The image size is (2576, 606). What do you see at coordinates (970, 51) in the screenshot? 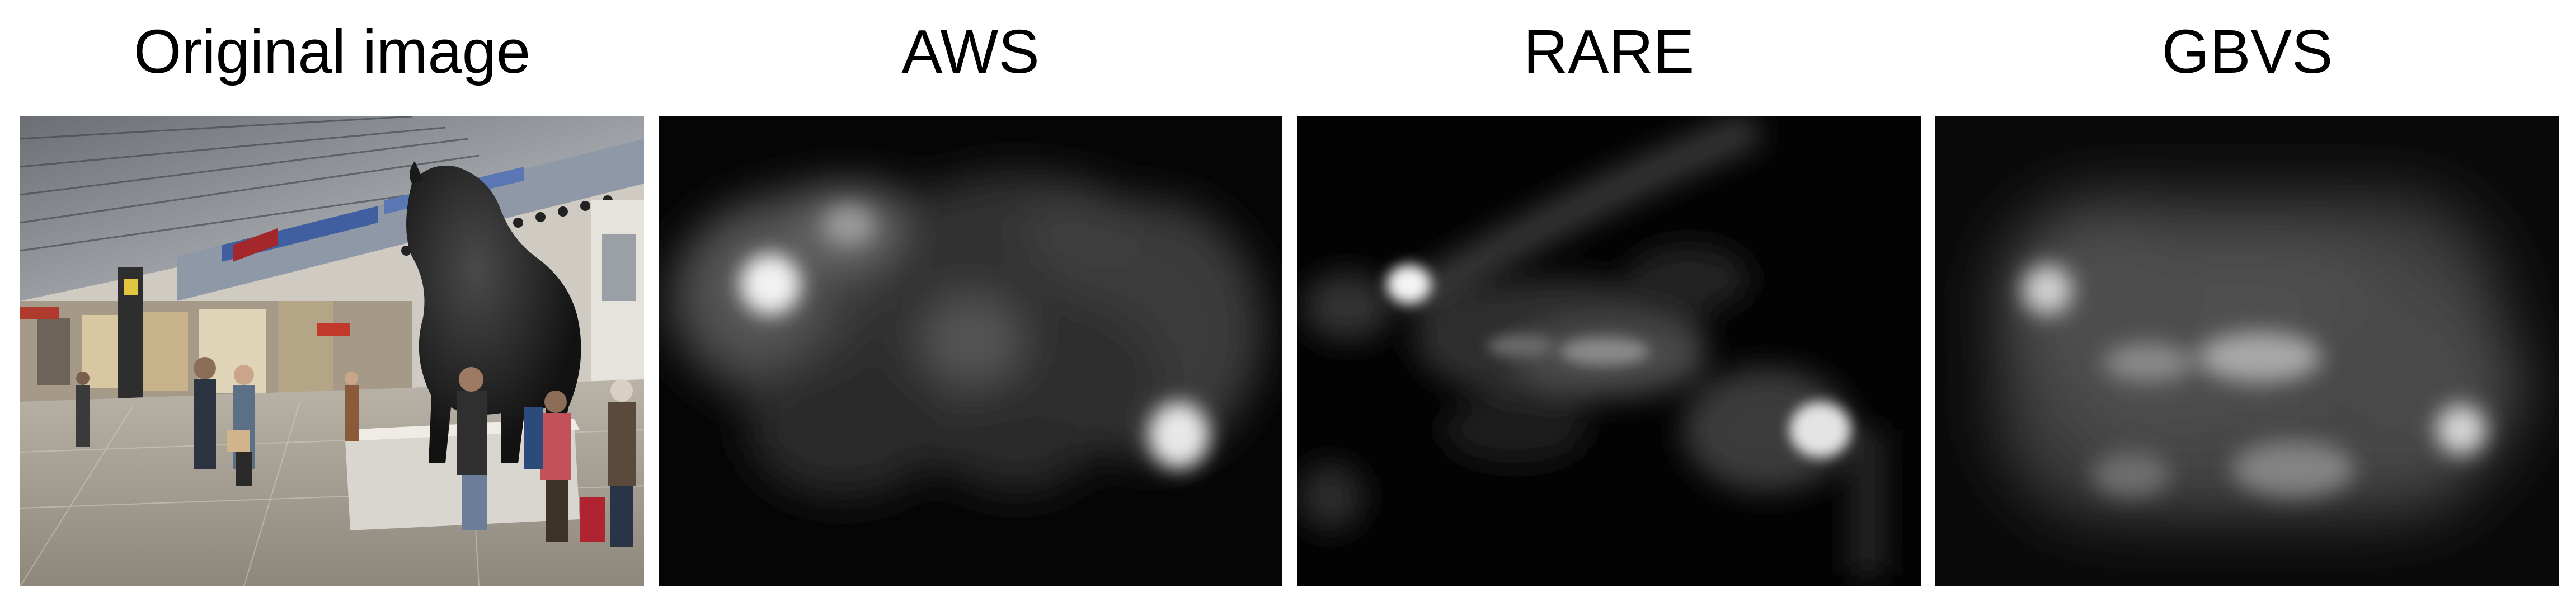
I see `panel-title-aws: AWS` at bounding box center [970, 51].